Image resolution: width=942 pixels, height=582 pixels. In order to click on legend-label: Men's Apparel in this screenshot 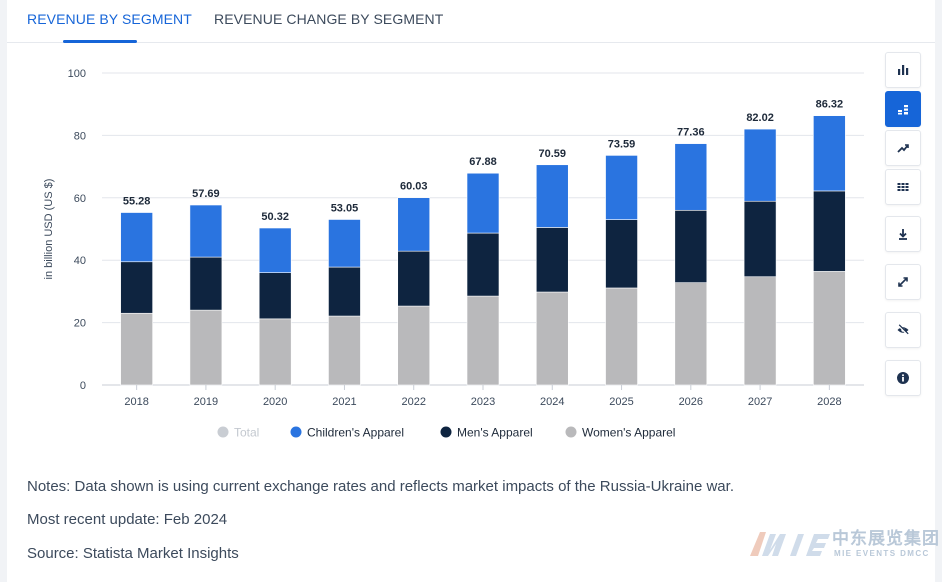, I will do `click(495, 433)`.